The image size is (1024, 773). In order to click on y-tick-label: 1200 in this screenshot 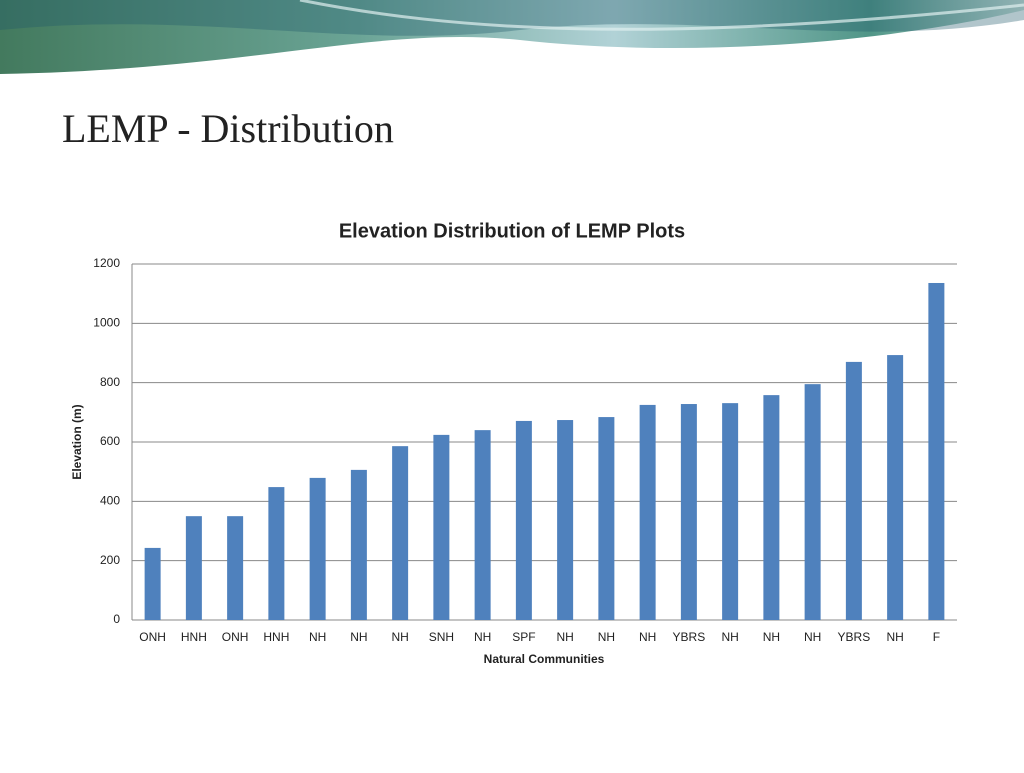, I will do `click(106, 263)`.